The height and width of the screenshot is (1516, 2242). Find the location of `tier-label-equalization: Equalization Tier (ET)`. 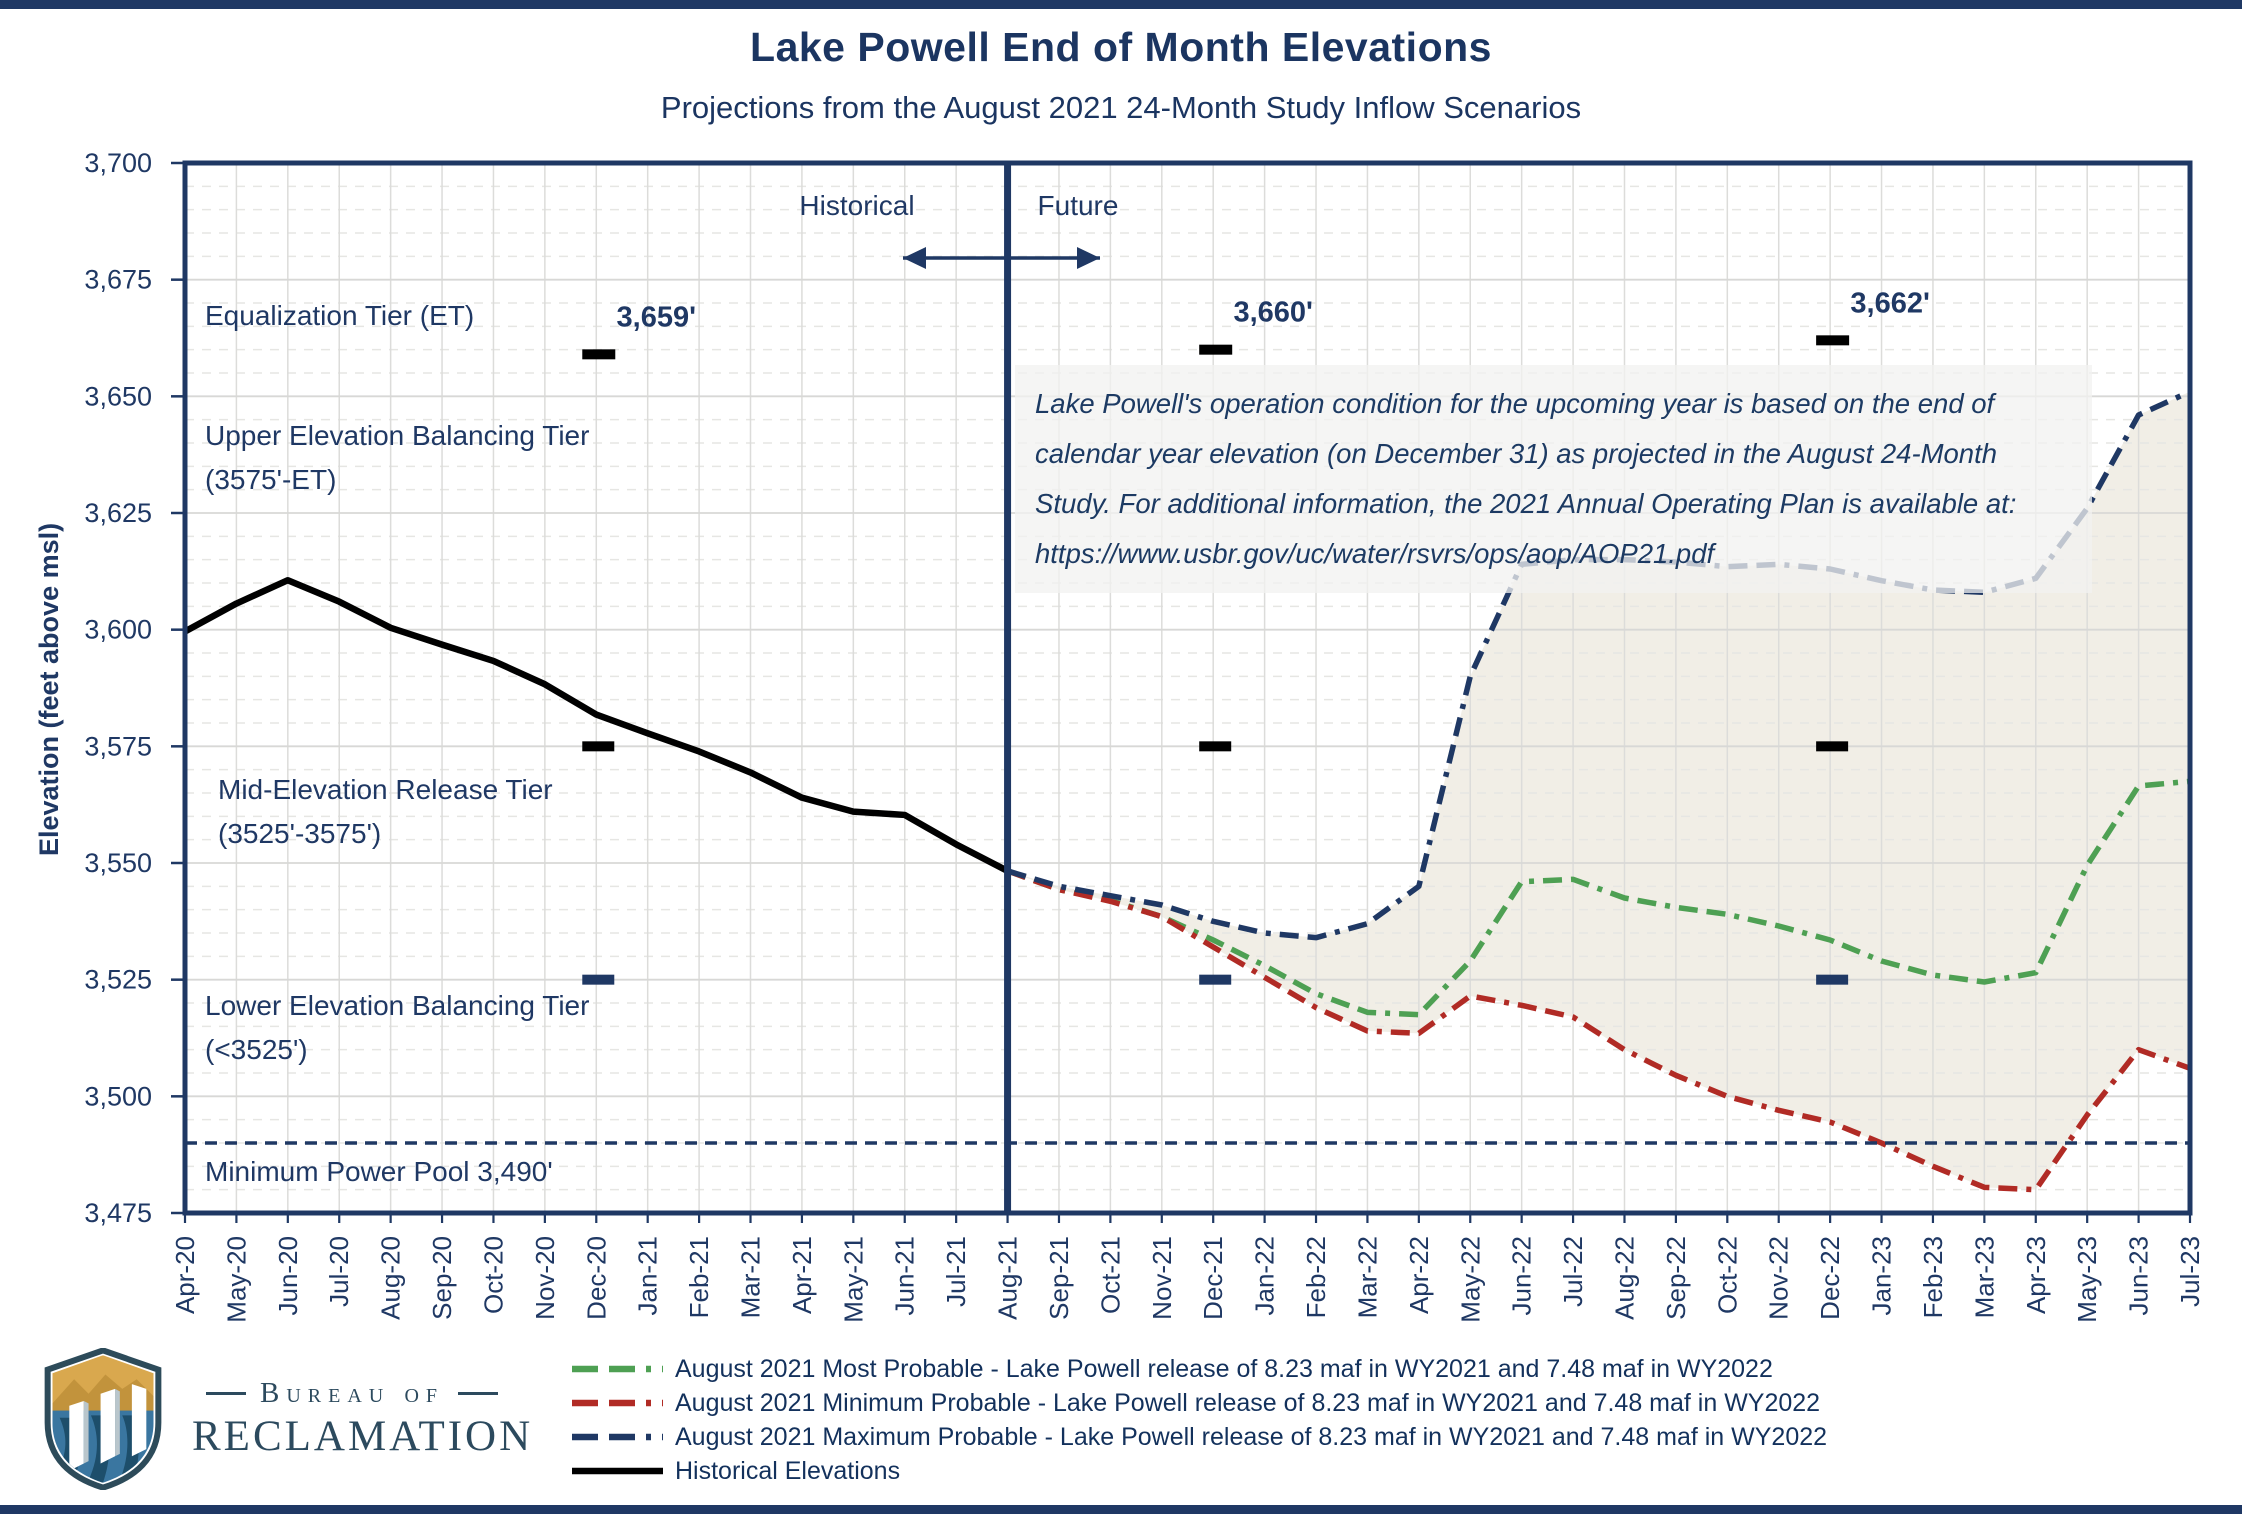

tier-label-equalization: Equalization Tier (ET) is located at coordinates (339, 316).